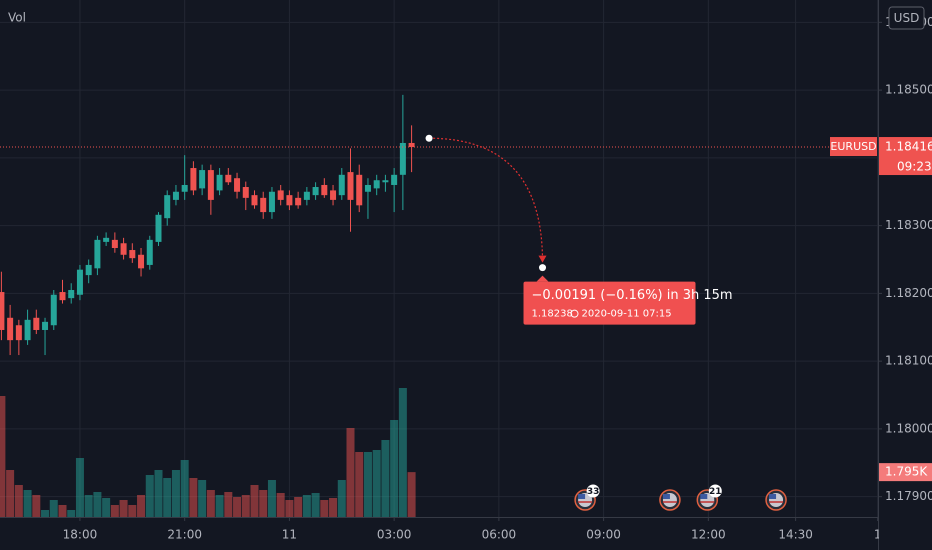 This screenshot has height=550, width=932. I want to click on price-box, so click(905, 156).